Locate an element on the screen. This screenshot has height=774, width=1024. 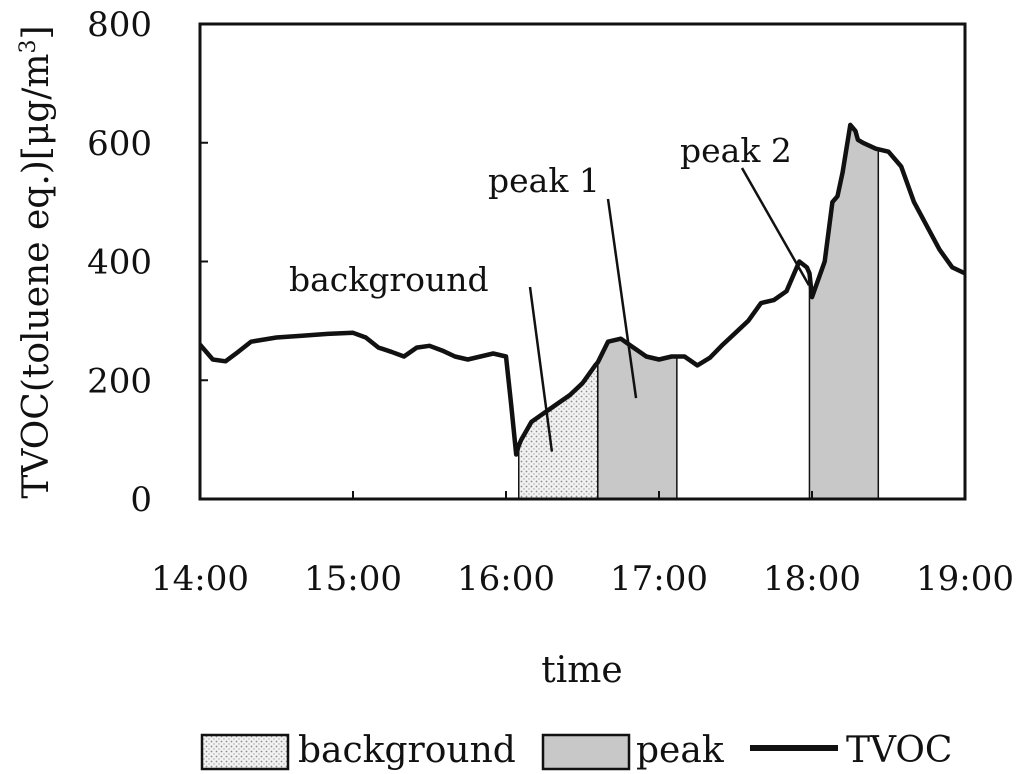
annotation-peak-1-leader is located at coordinates (622, 298).